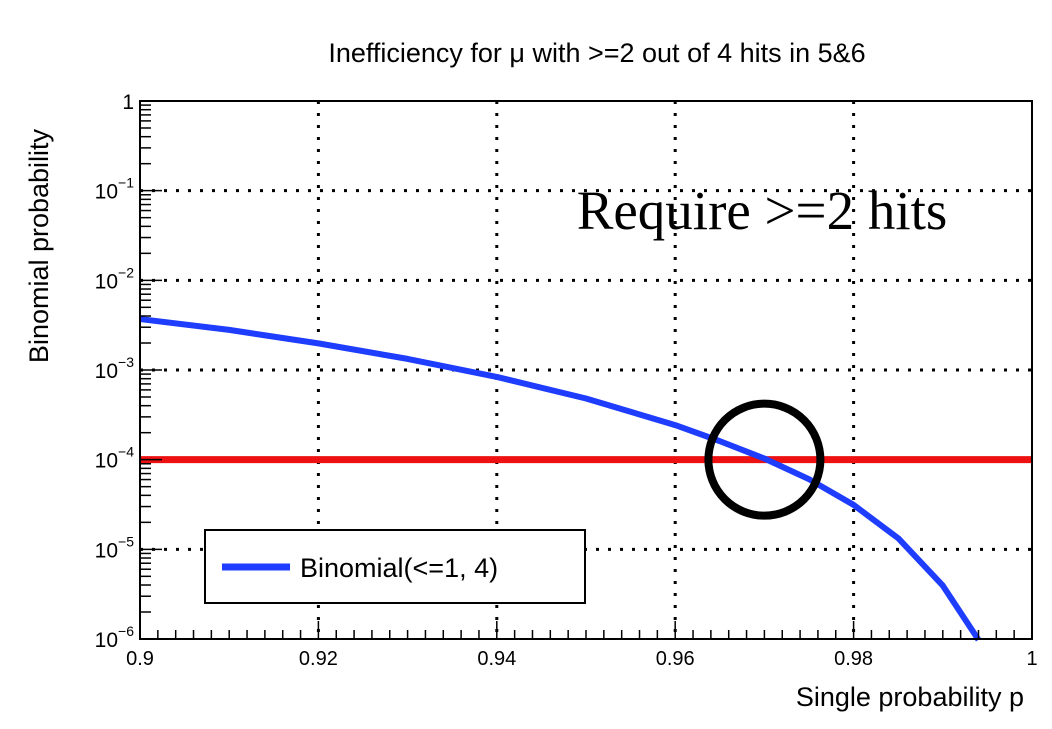  Describe the element at coordinates (115, 189) in the screenshot. I see `y-tick-label: 10⁻¹` at that location.